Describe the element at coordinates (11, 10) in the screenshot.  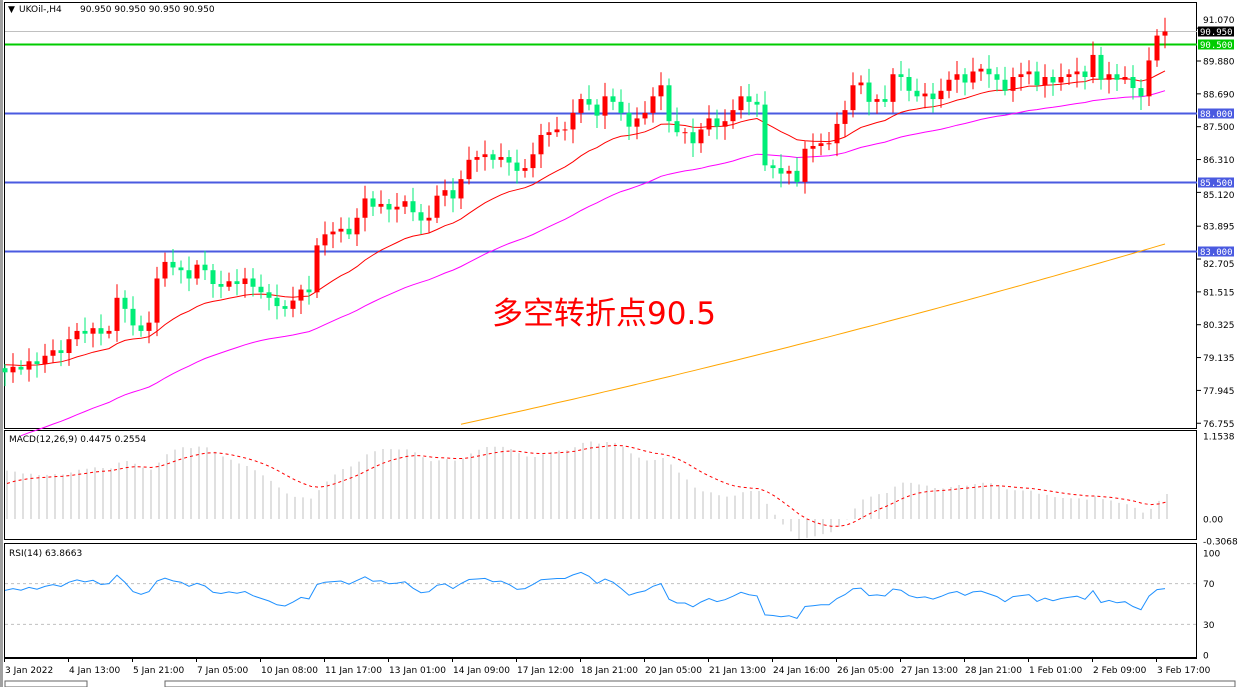
I see `collapse-triangle-icon: ▼` at that location.